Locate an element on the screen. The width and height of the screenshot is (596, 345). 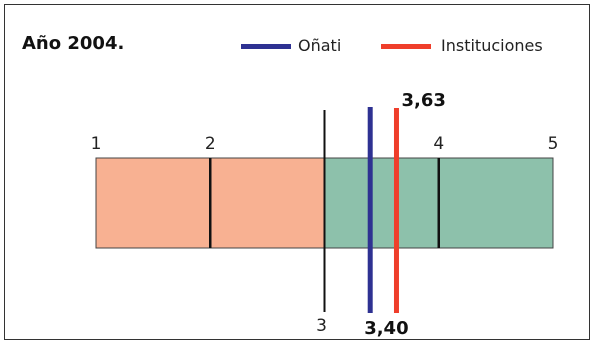
tick-label-3: 3 is located at coordinates (321, 326).